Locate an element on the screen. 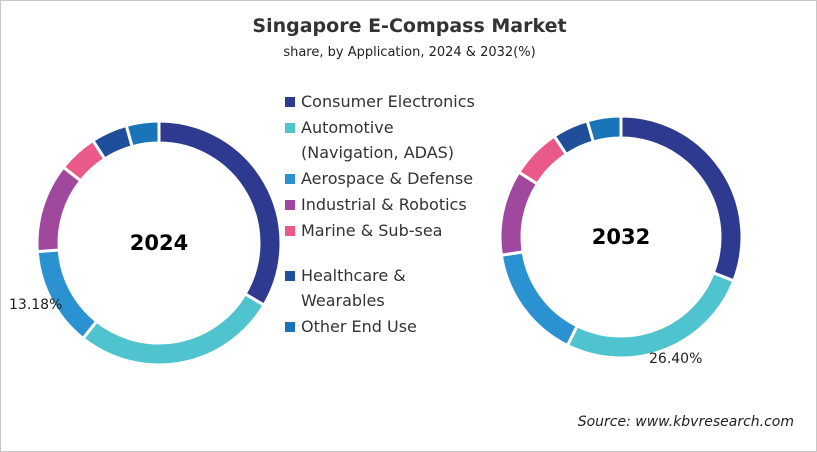 The width and height of the screenshot is (817, 452). legend-item: Consumer Electronics is located at coordinates (388, 101).